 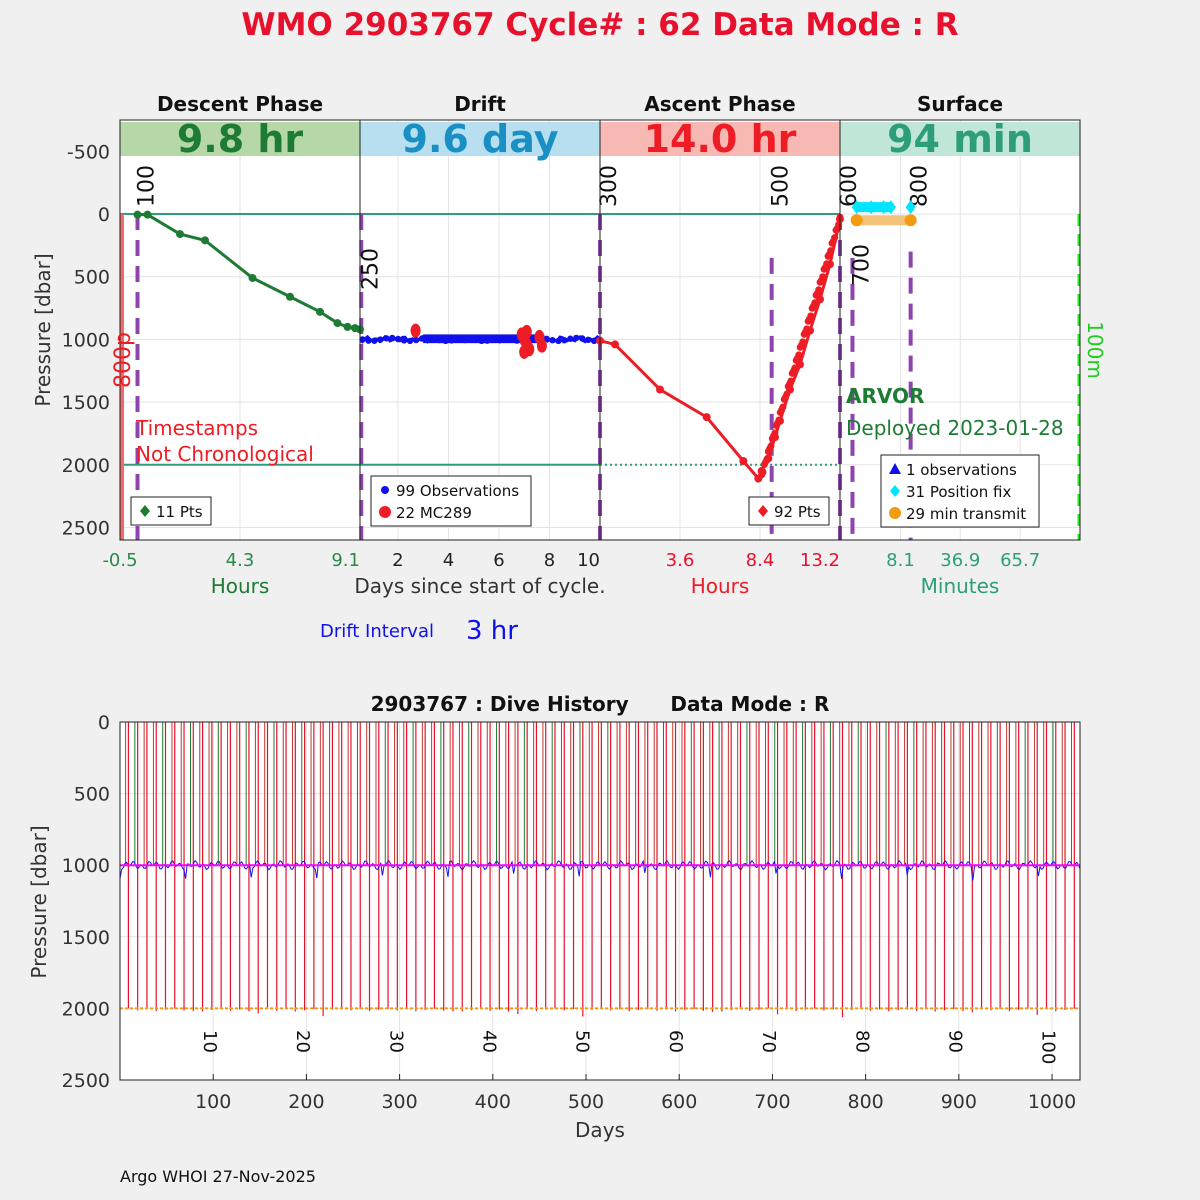 What do you see at coordinates (457, 491) in the screenshot?
I see `legend-label: 99 Observations` at bounding box center [457, 491].